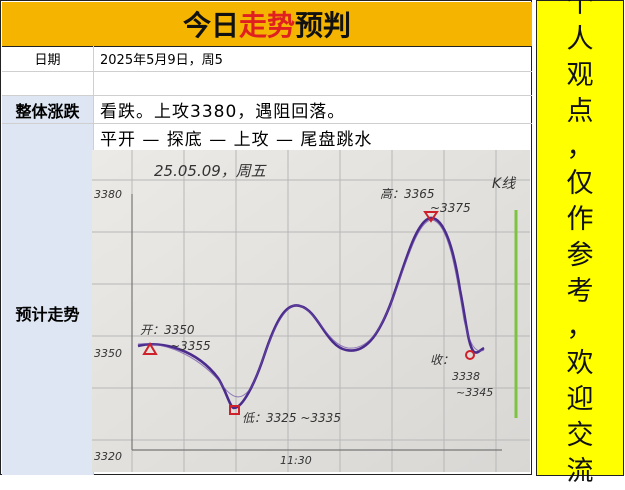  I want to click on sidebar-char: 仅, so click(580, 183).